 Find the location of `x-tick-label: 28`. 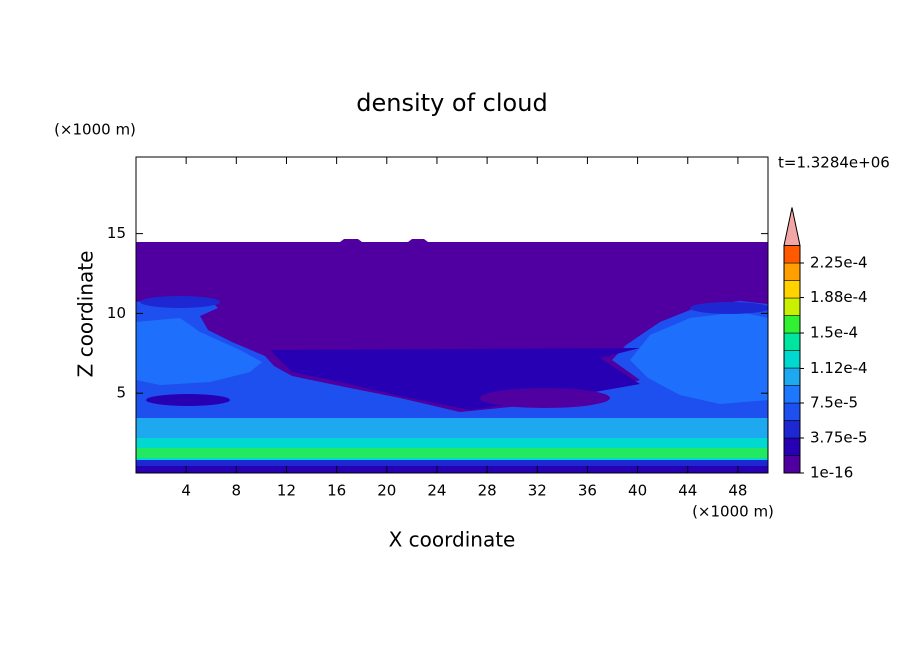

x-tick-label: 28 is located at coordinates (487, 491).